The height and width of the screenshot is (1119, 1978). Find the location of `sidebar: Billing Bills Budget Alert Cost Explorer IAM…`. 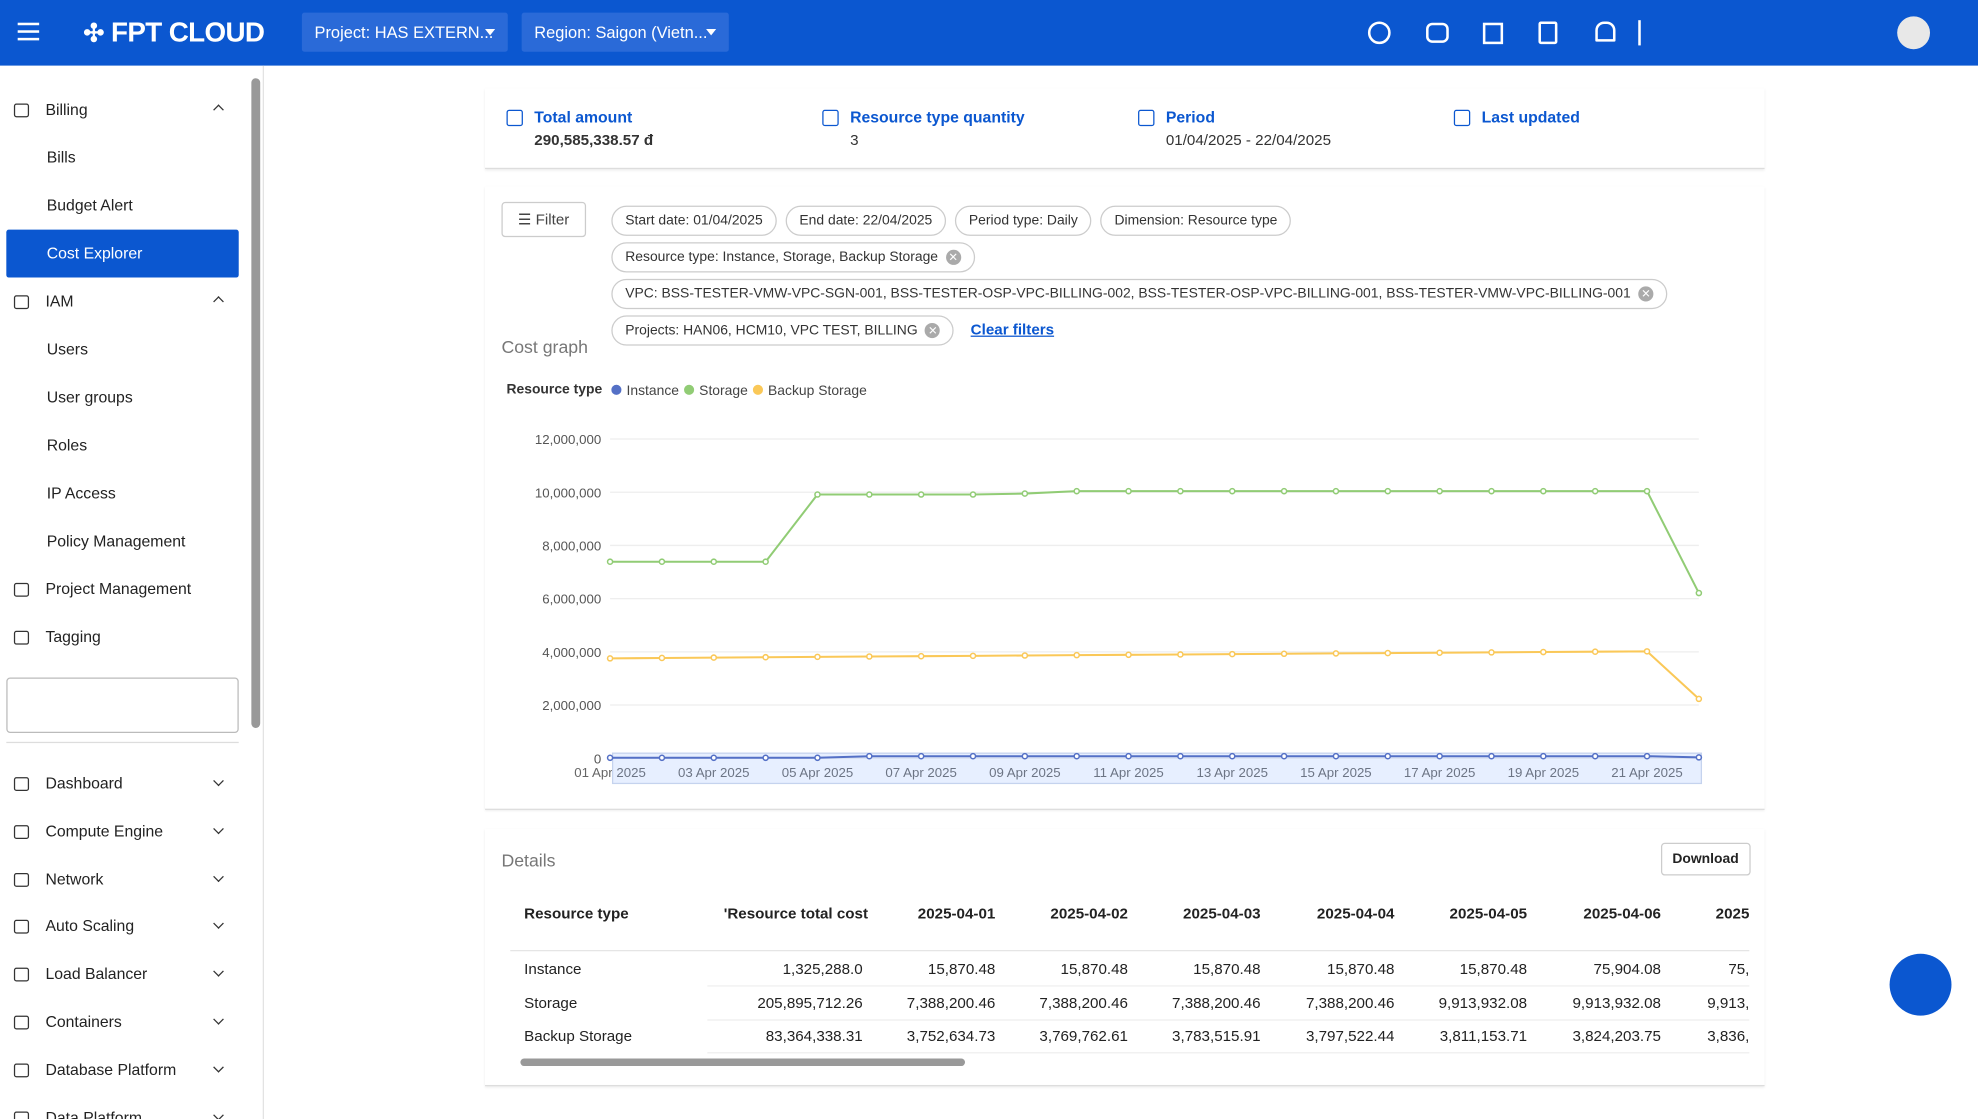

sidebar: Billing Bills Budget Alert Cost Explorer IAM… is located at coordinates (132, 592).